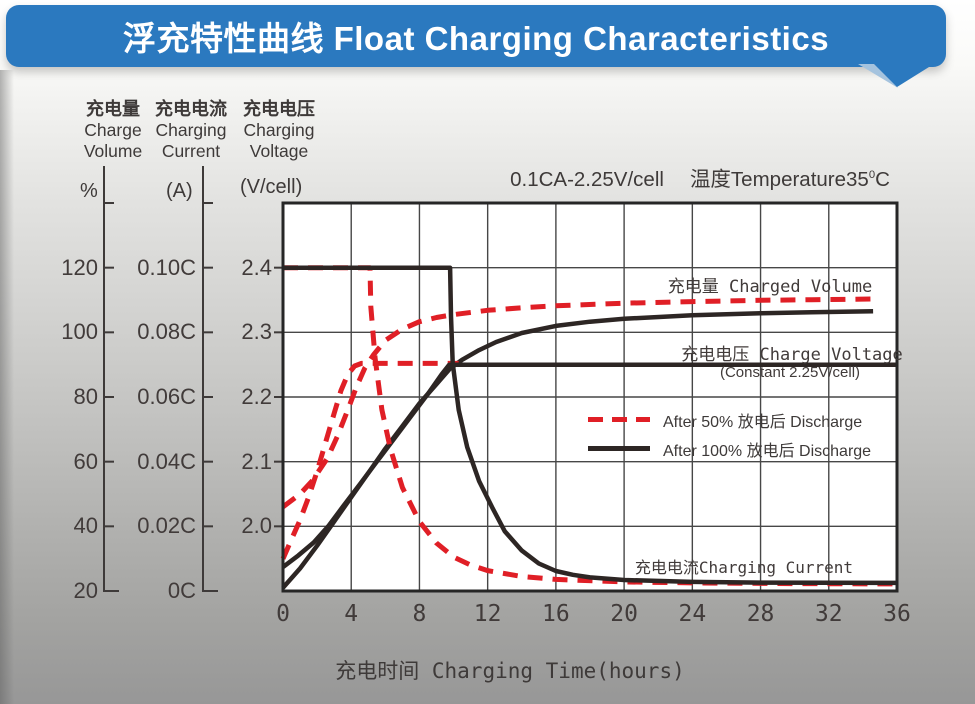 The image size is (975, 704). What do you see at coordinates (85, 590) in the screenshot?
I see `ytick-volume: 20` at bounding box center [85, 590].